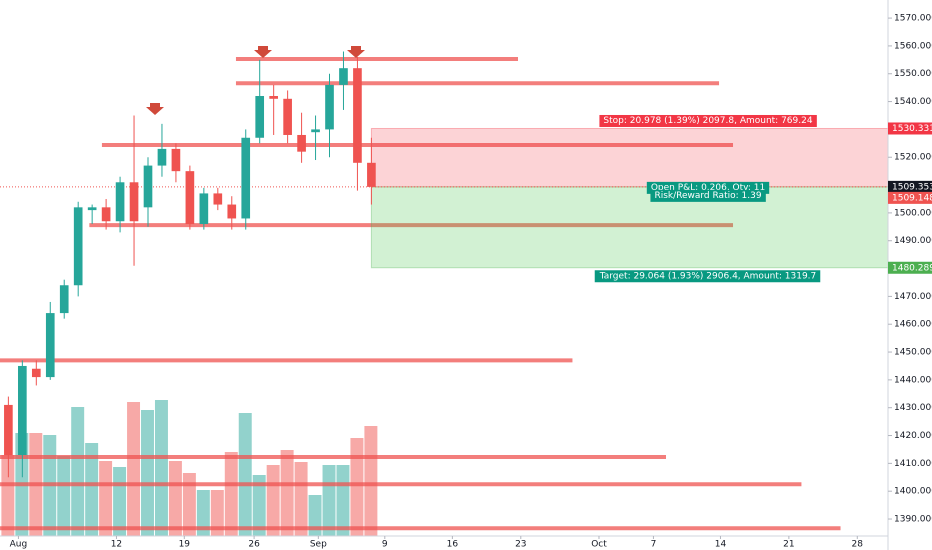 The image size is (932, 550). What do you see at coordinates (654, 545) in the screenshot?
I see `x-tick-label: 7` at bounding box center [654, 545].